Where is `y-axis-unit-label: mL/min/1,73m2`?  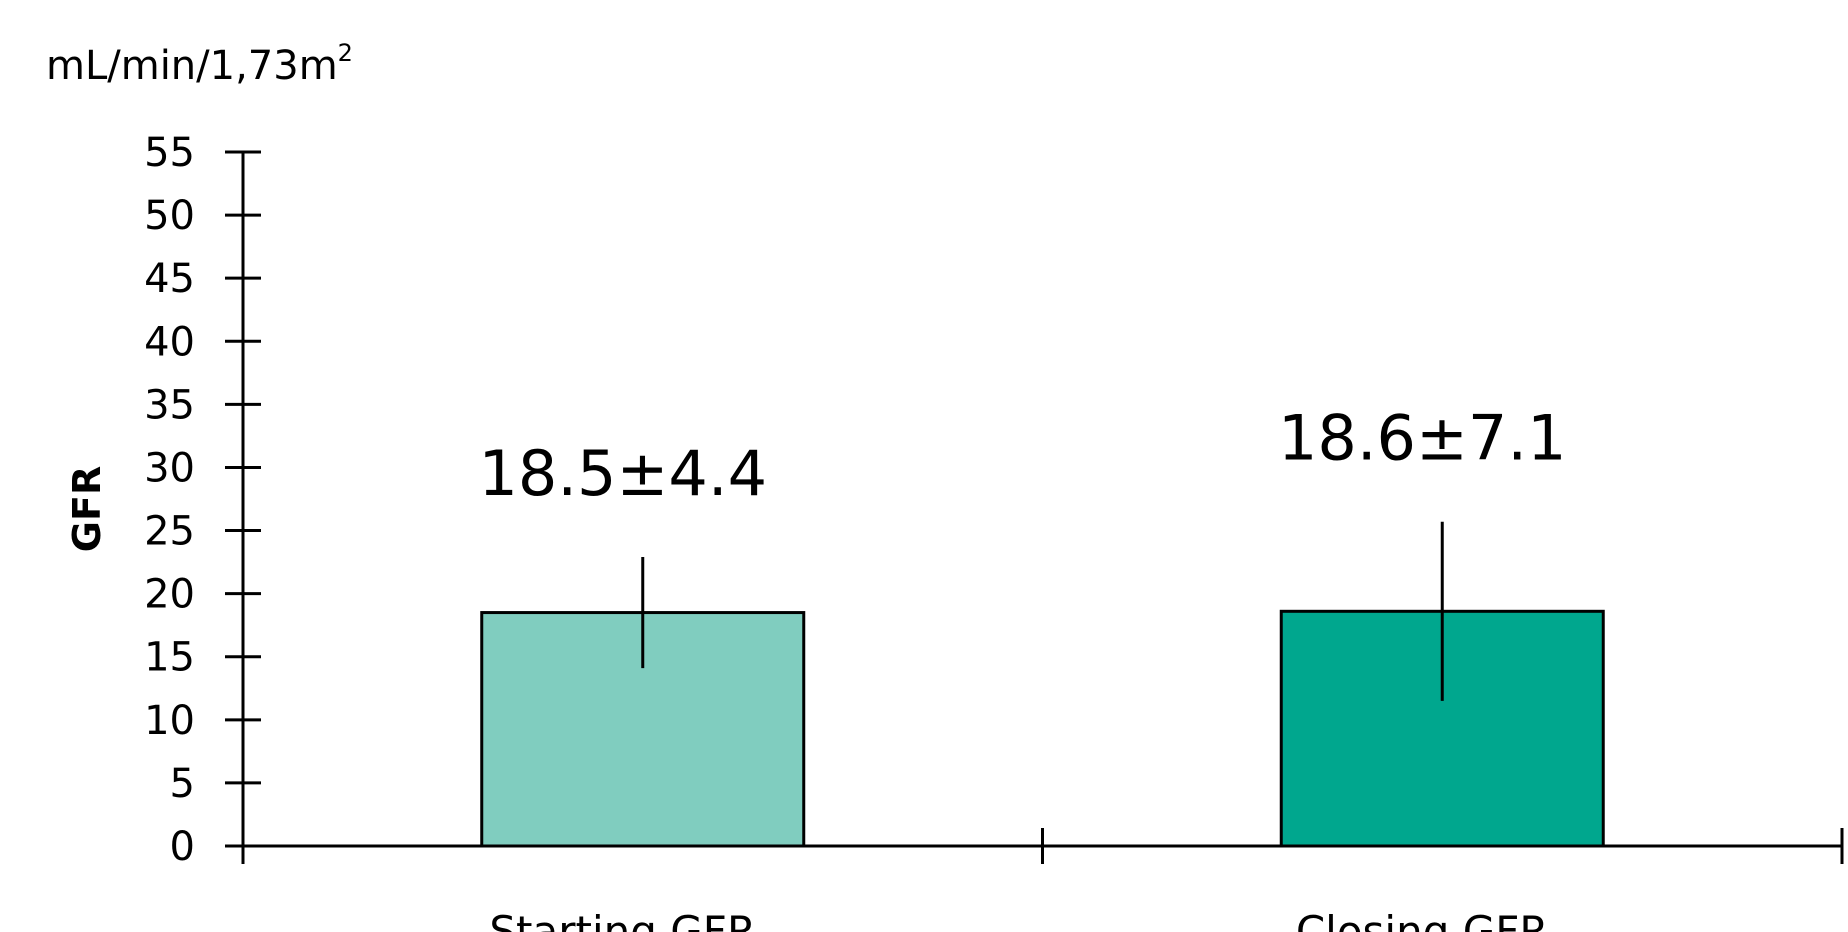 y-axis-unit-label: mL/min/1,73m2 is located at coordinates (199, 65).